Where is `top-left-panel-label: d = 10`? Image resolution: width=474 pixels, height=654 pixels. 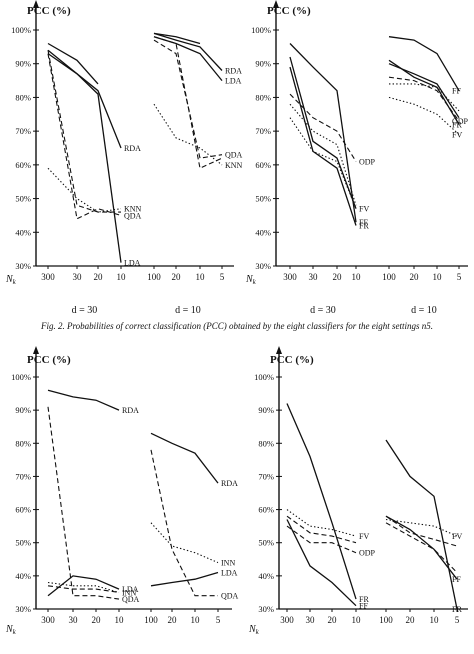 top-left-panel-label: d = 10 is located at coordinates (188, 310).